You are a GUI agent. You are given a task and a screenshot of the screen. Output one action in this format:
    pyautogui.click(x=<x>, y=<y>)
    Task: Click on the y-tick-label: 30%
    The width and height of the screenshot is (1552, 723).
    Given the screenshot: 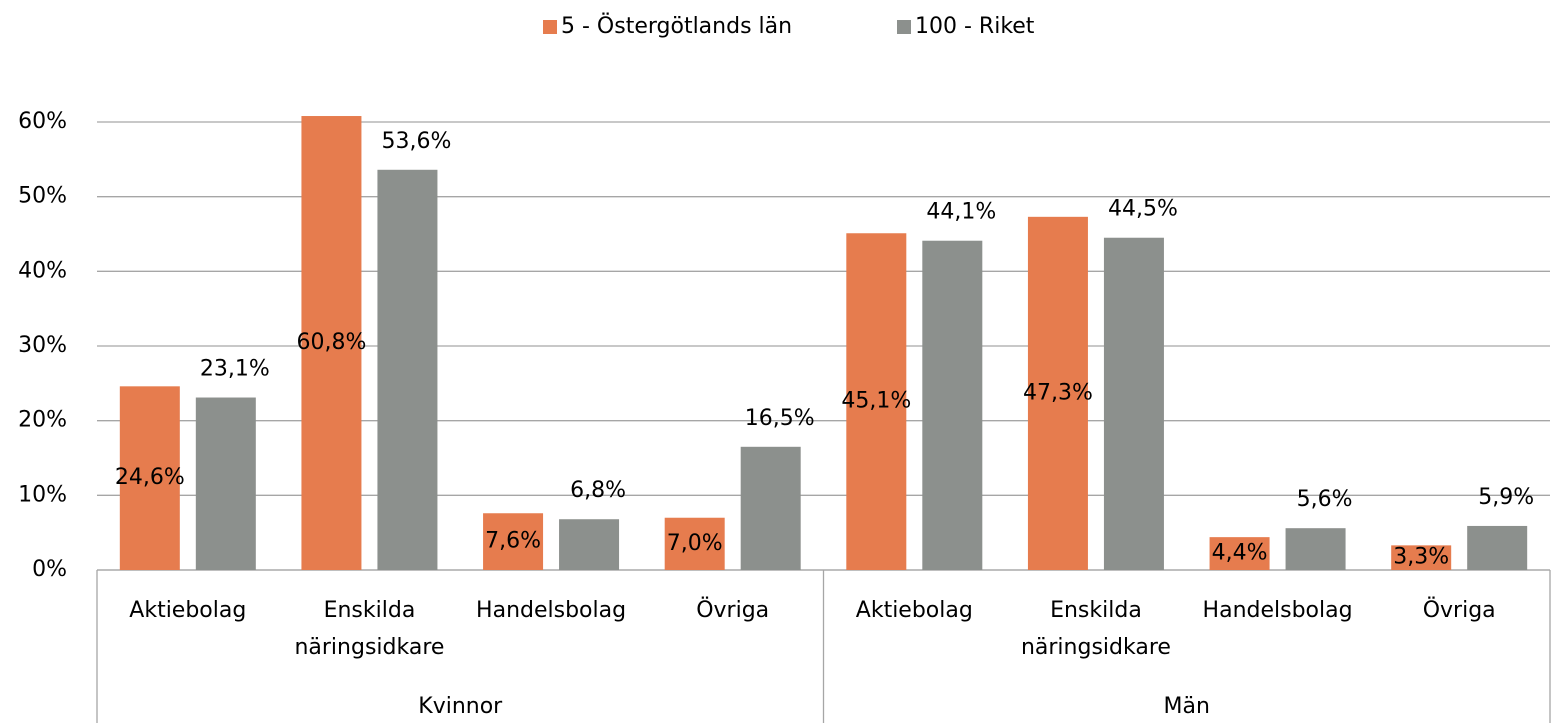 What is the action you would take?
    pyautogui.click(x=42, y=345)
    